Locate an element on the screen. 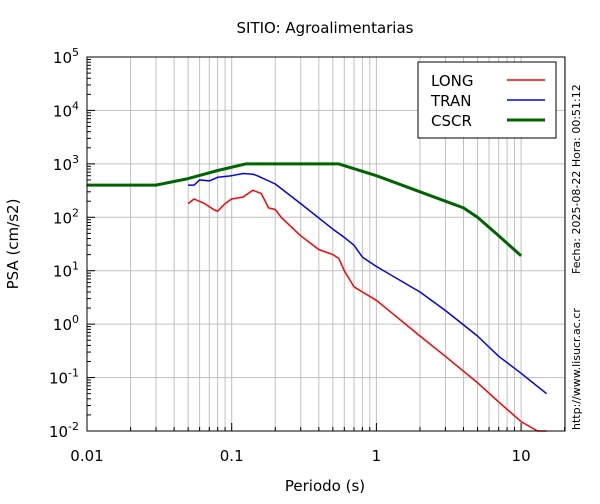  x-tick-label: 10 is located at coordinates (521, 456).